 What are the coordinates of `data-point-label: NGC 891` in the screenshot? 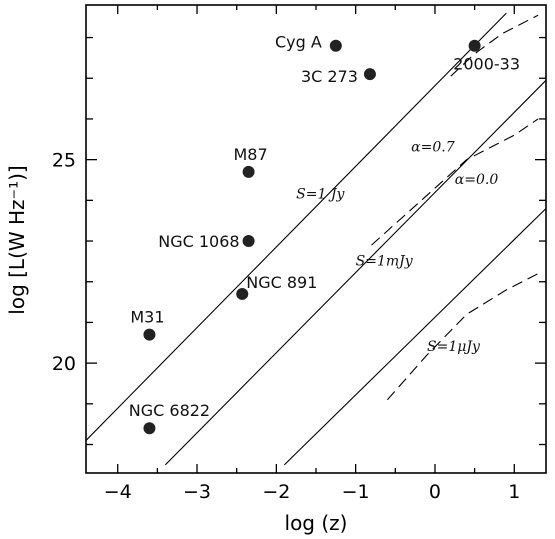 It's located at (281, 282).